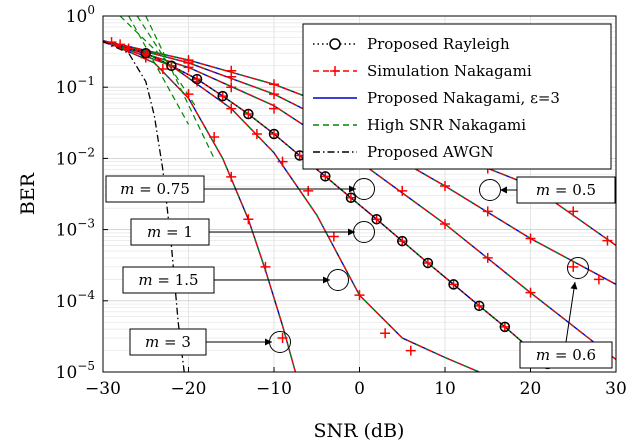 The height and width of the screenshot is (446, 642). What do you see at coordinates (570, 312) in the screenshot?
I see `annotation-arrow` at bounding box center [570, 312].